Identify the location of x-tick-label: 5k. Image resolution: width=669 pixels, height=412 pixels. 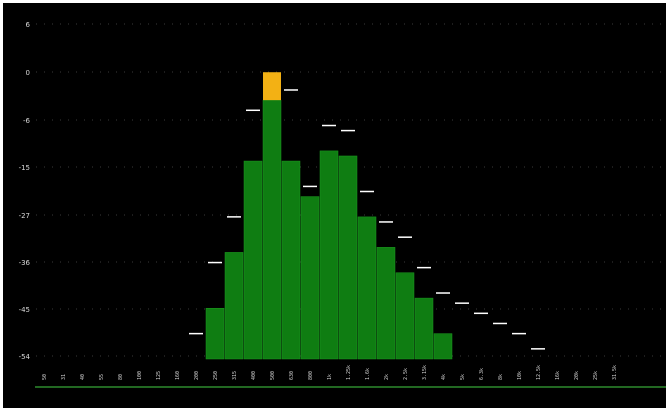
(463, 377).